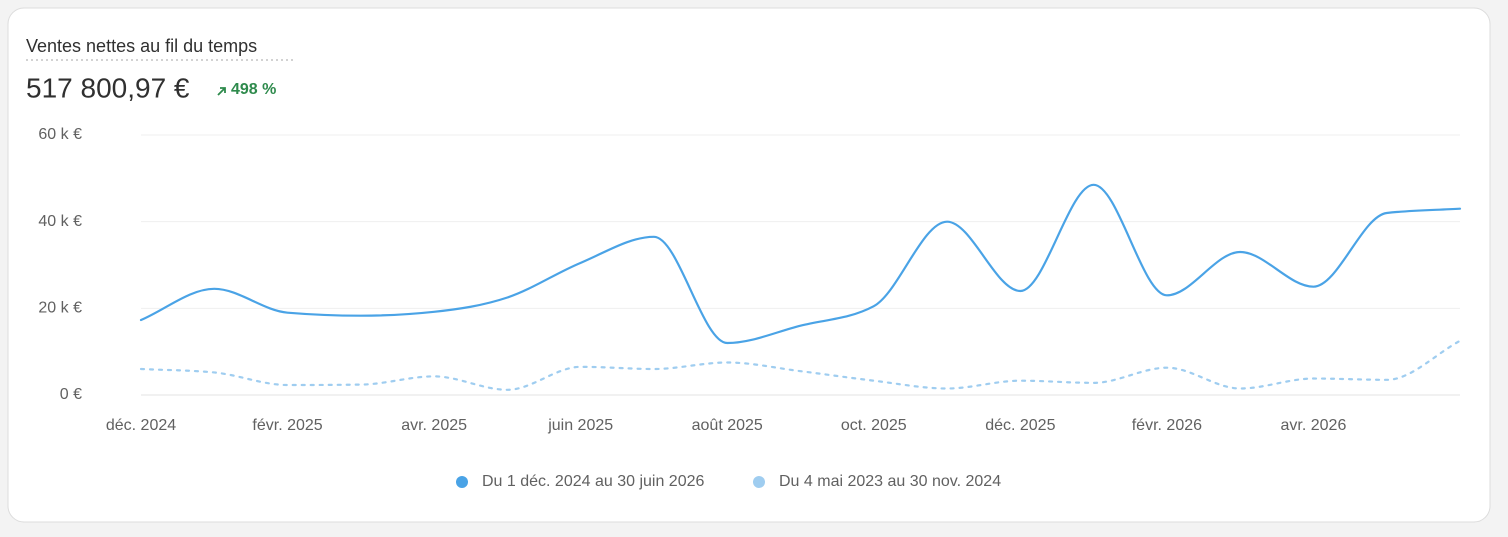 The width and height of the screenshot is (1508, 537). I want to click on y-tick-label: 40 k €, so click(60, 221).